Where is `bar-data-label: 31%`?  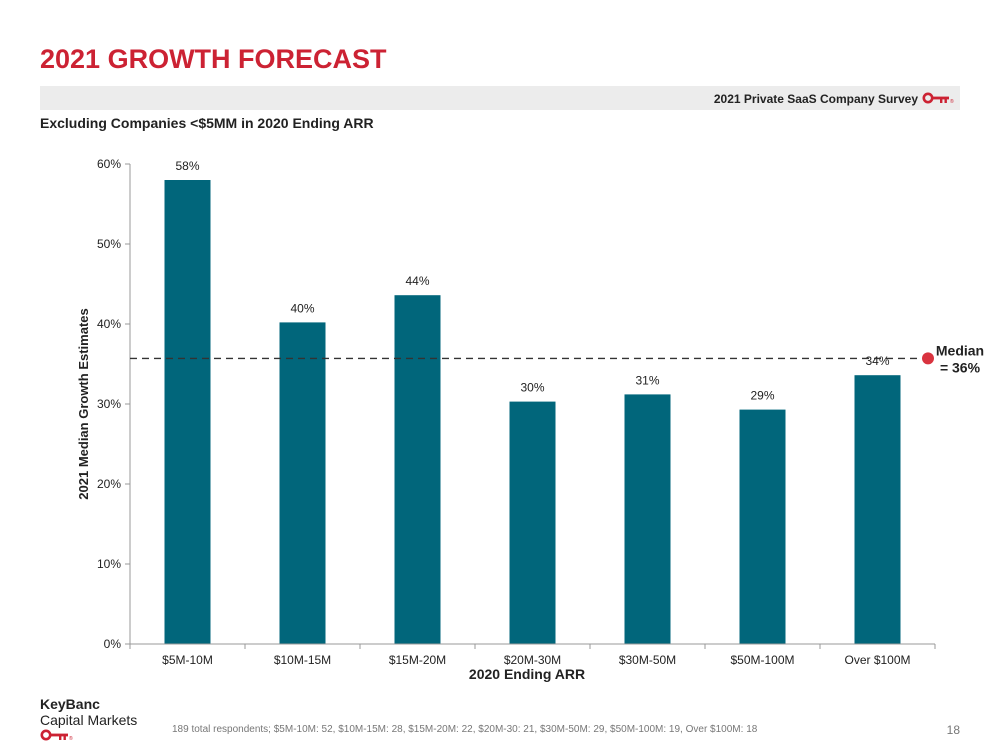 bar-data-label: 31% is located at coordinates (647, 380).